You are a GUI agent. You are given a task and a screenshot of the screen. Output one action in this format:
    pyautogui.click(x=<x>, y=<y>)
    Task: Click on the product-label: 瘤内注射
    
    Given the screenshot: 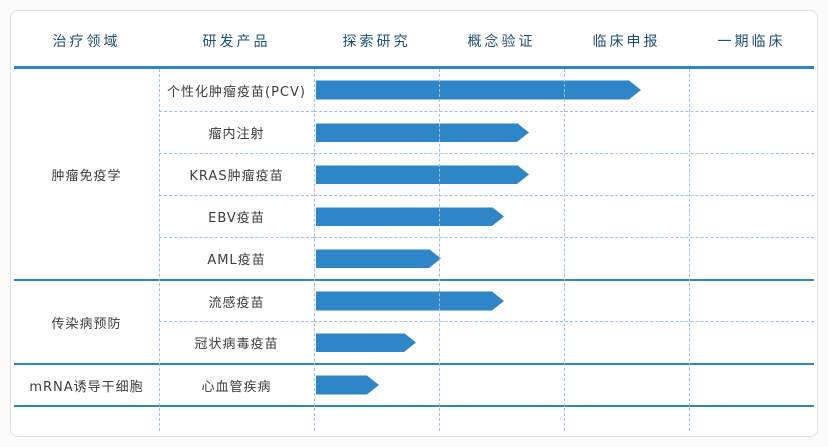 What is the action you would take?
    pyautogui.click(x=236, y=132)
    